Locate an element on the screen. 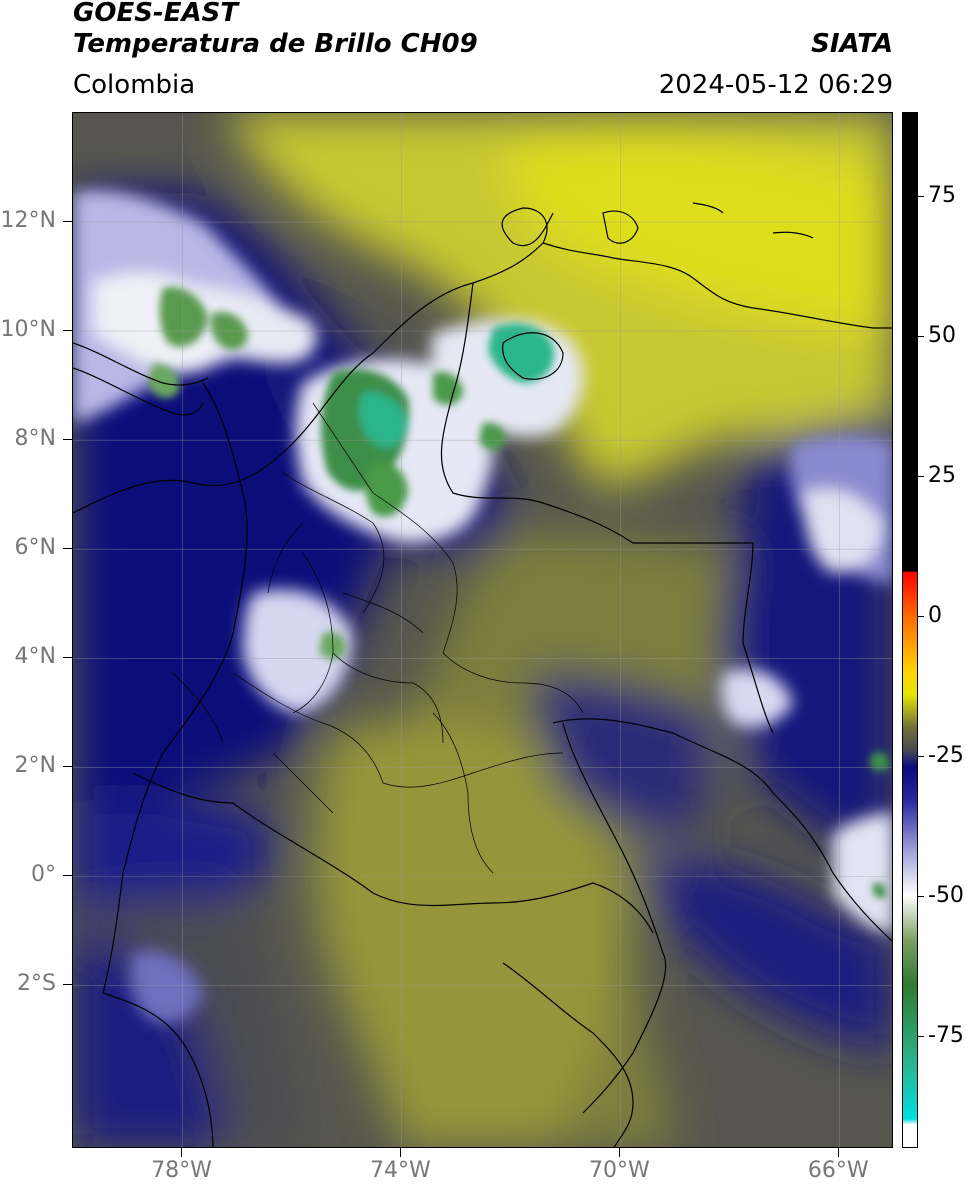 The width and height of the screenshot is (966, 1190). timestamp-label: 2024-05-12 06:29 is located at coordinates (775, 85).